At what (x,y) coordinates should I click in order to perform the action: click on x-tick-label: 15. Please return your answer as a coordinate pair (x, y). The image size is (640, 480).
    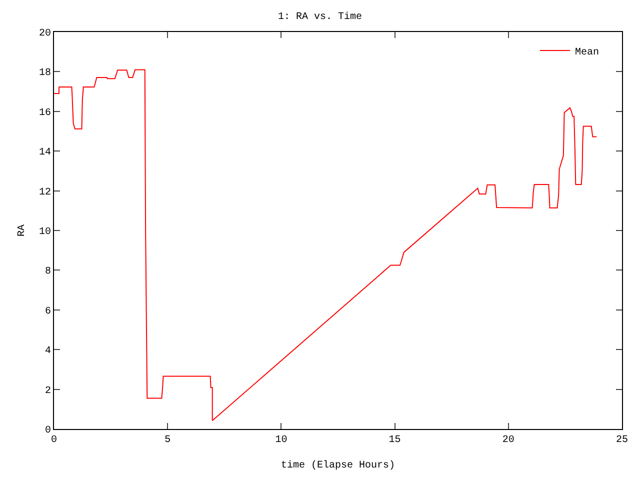
    Looking at the image, I should click on (394, 440).